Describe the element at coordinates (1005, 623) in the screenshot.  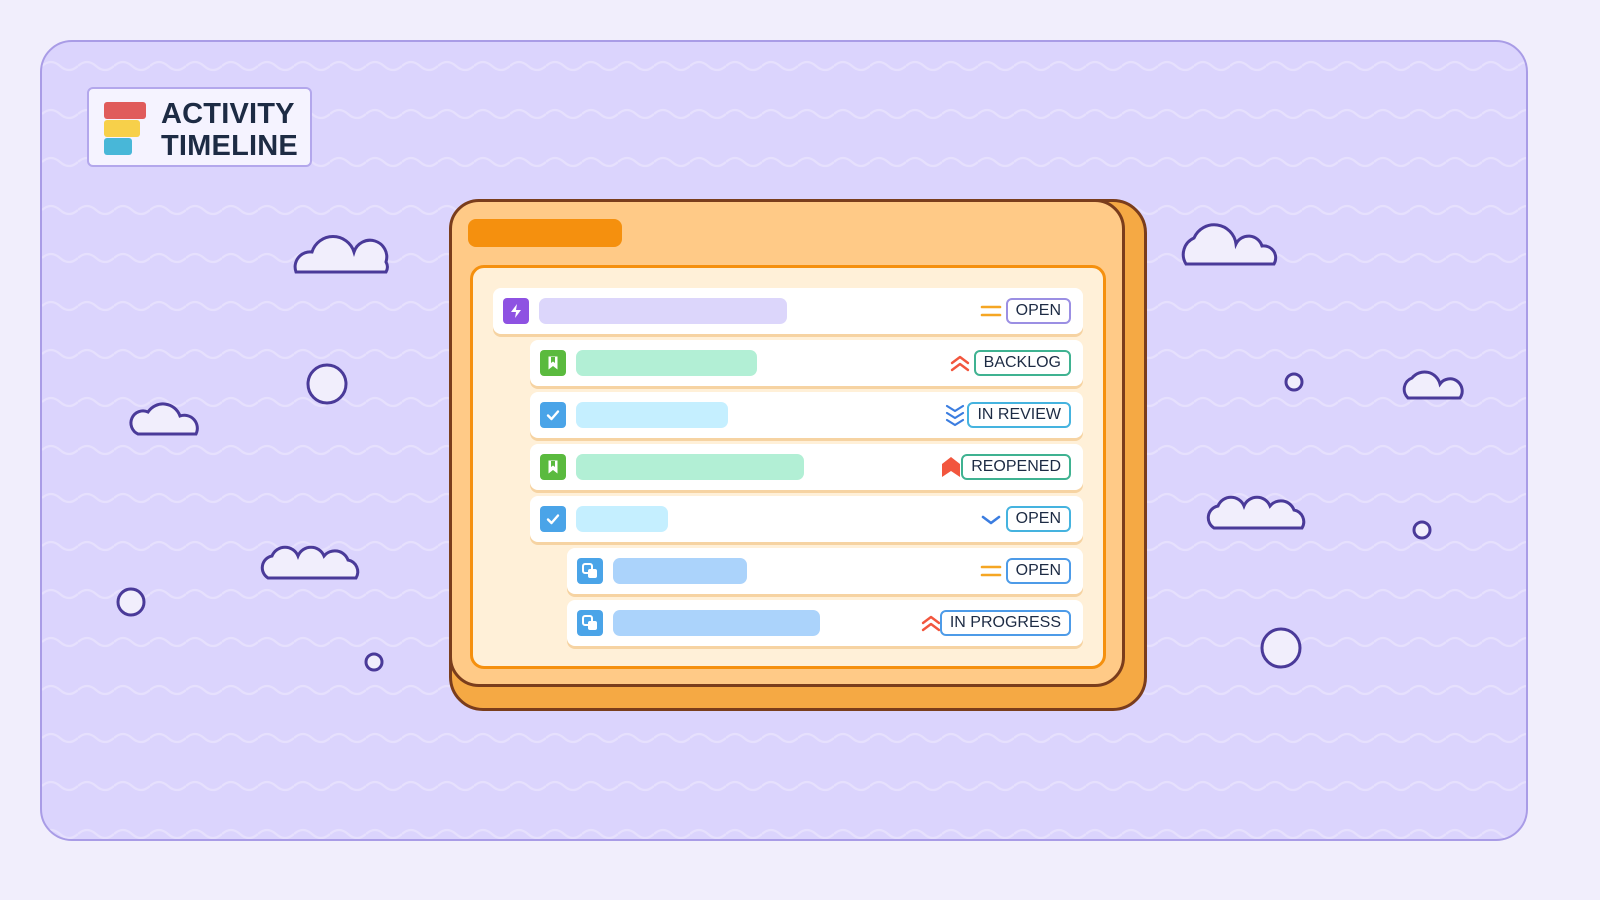
I see `status-badge: IN PROGRESS` at that location.